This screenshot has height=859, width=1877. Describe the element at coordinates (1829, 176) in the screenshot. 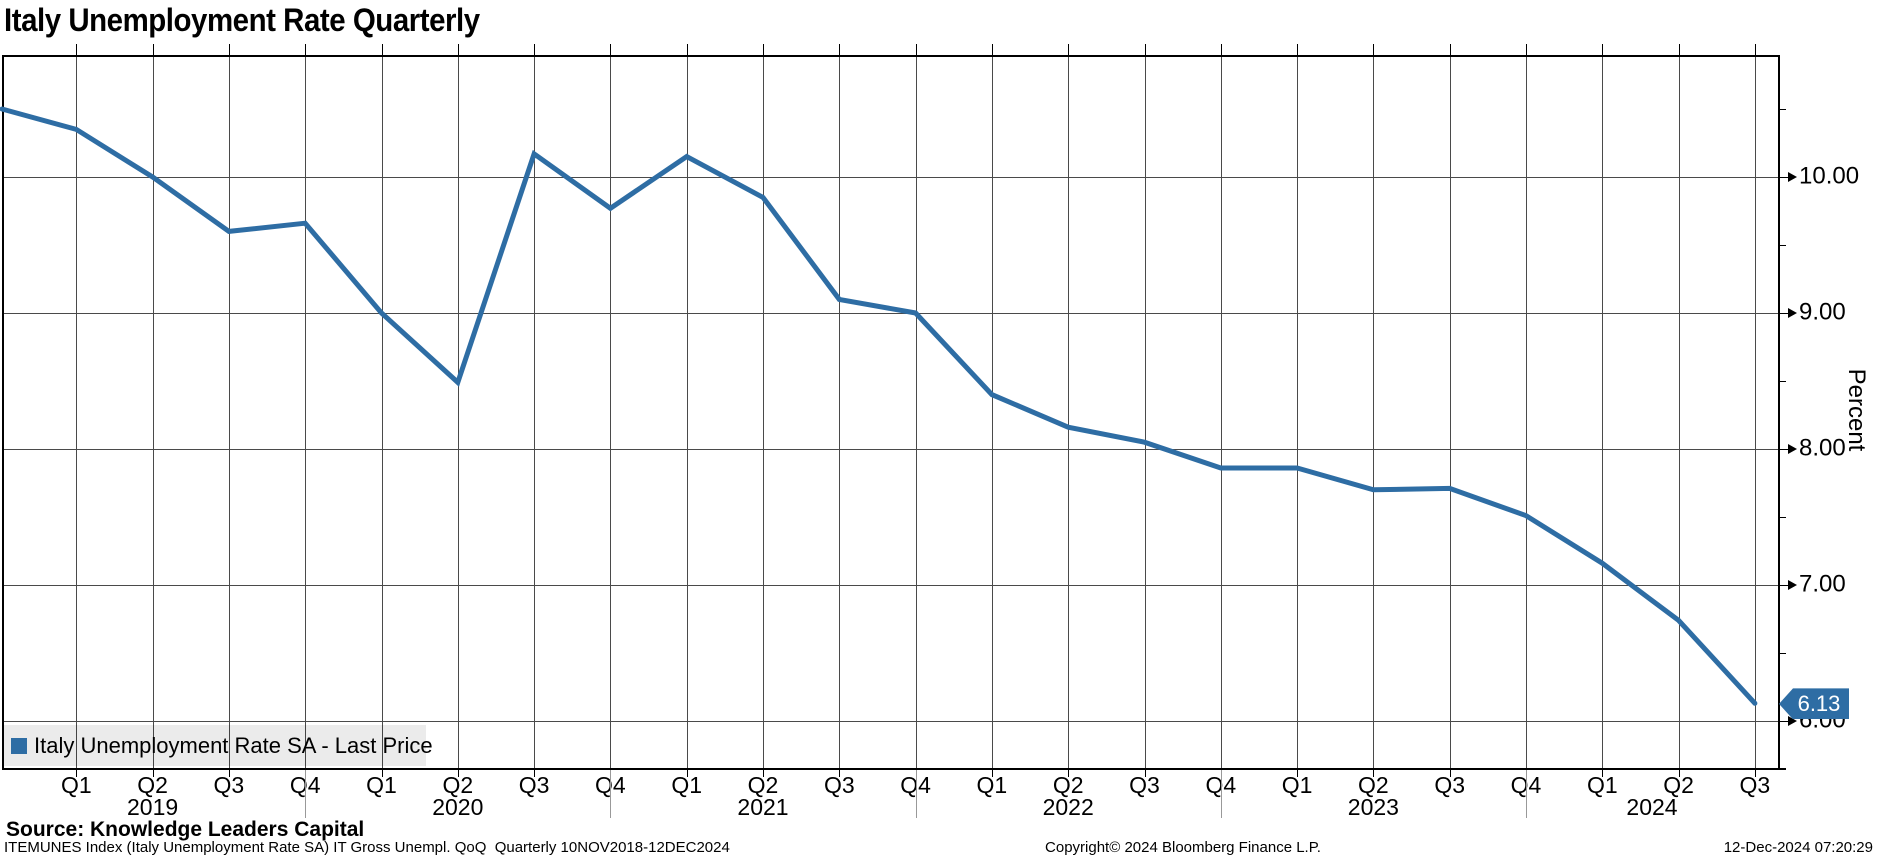

I see `y-tick-label: 10.00` at that location.